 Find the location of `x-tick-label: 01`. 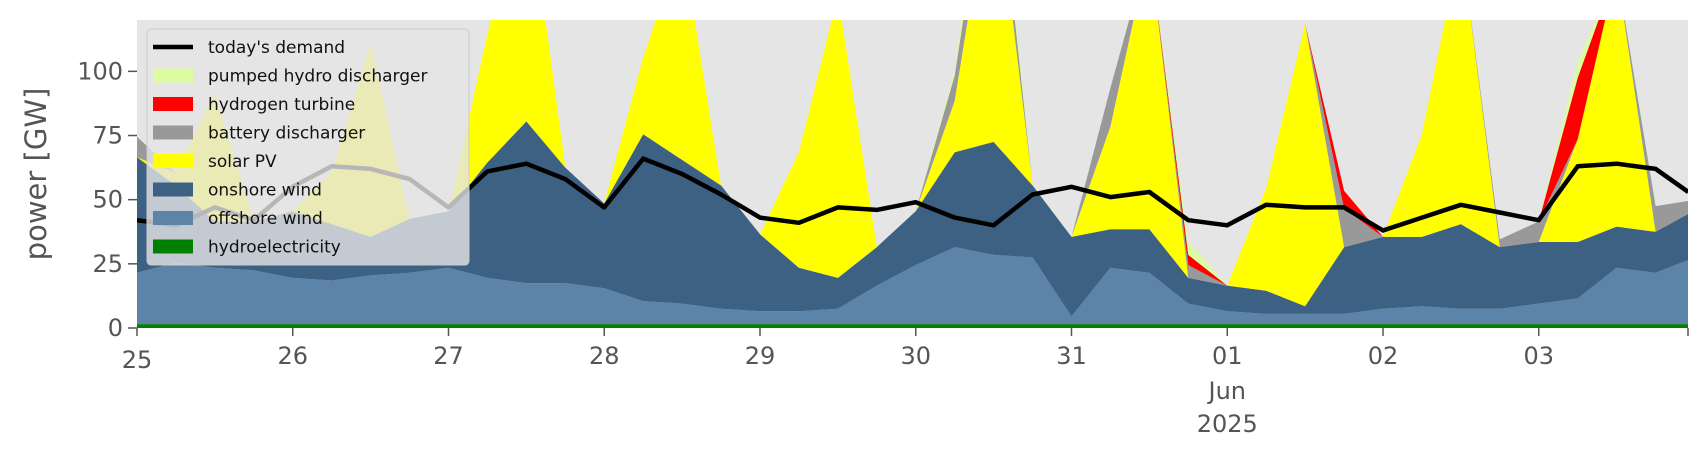

x-tick-label: 01 is located at coordinates (1227, 356).